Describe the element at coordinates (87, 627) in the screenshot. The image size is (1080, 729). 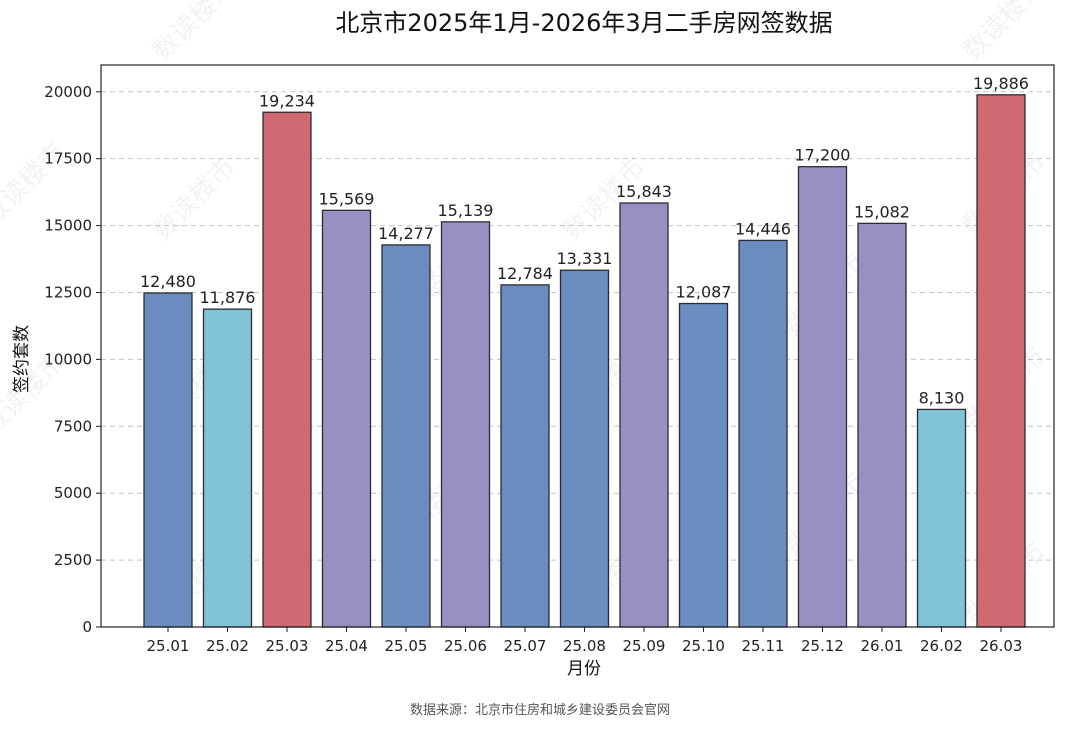
I see `y-tick-label: 0` at that location.